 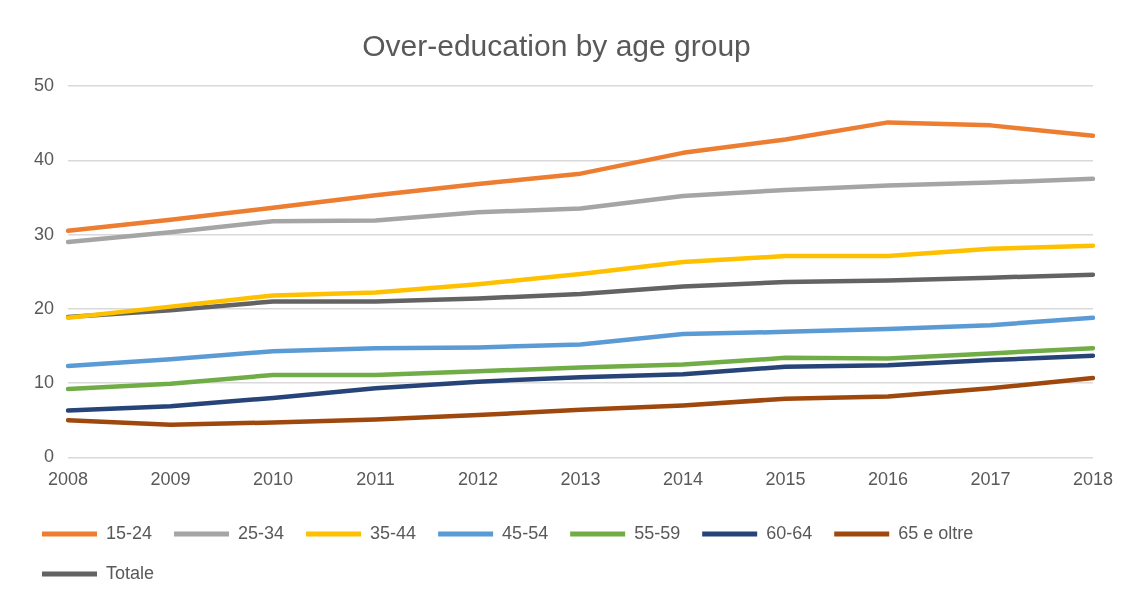 I want to click on y-tick-label: 20, so click(x=44, y=307).